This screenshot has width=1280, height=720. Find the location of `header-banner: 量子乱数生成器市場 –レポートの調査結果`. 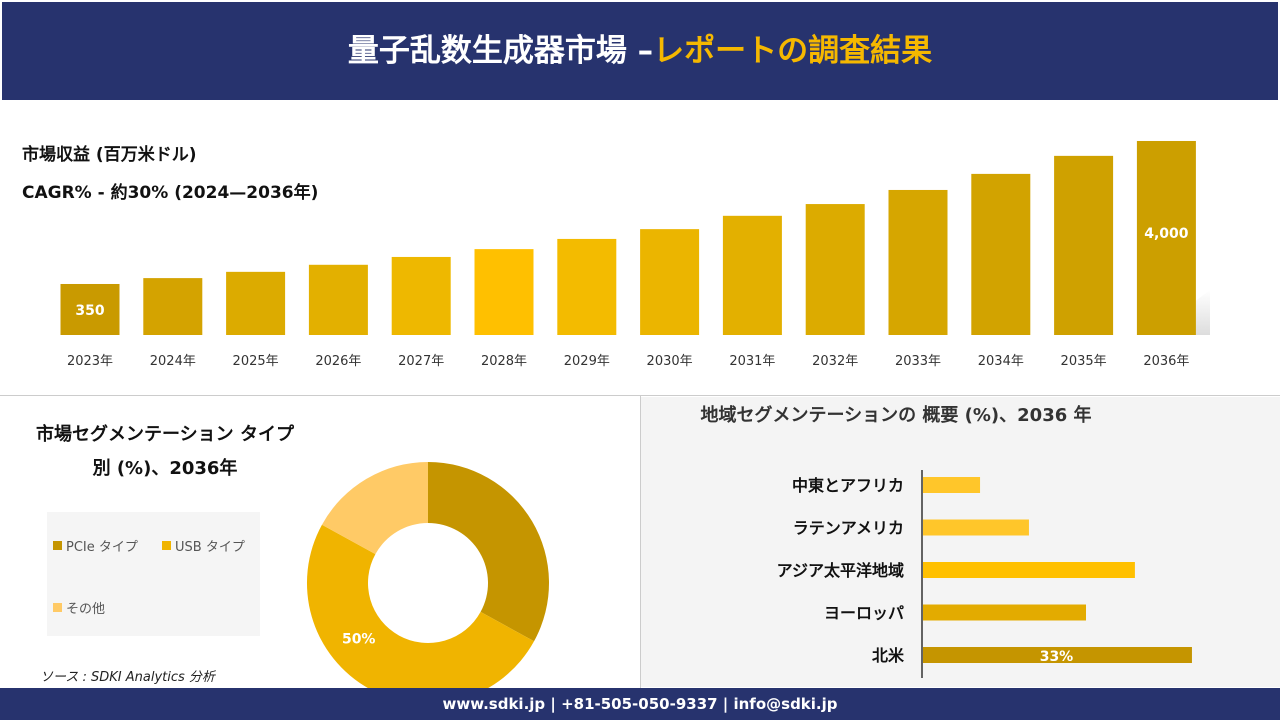

header-banner: 量子乱数生成器市場 –レポートの調査結果 is located at coordinates (640, 51).